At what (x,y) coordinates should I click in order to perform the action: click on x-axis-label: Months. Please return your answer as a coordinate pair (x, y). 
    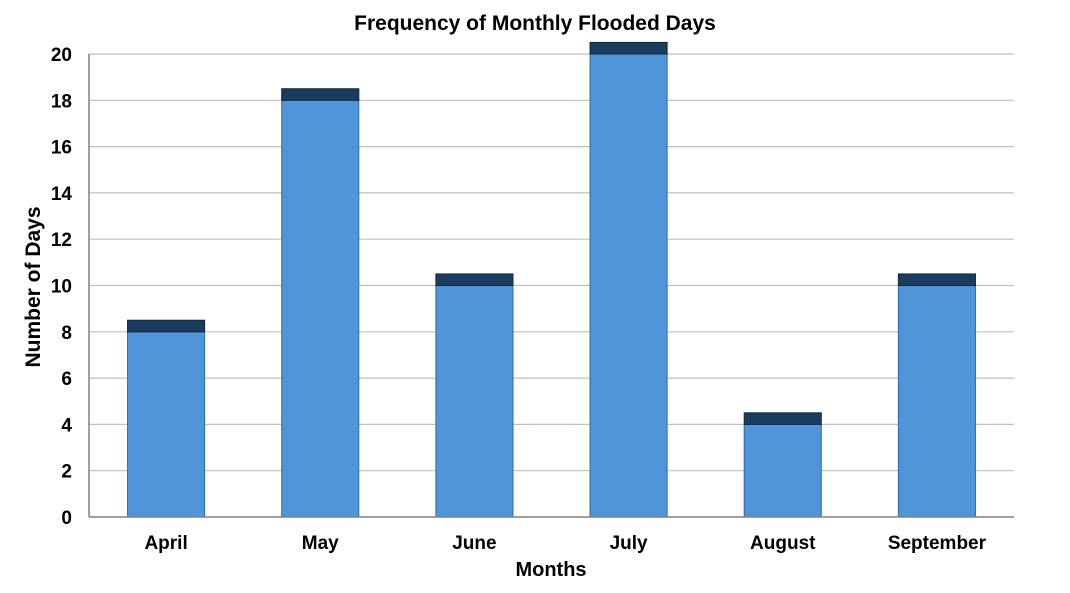
    Looking at the image, I should click on (550, 570).